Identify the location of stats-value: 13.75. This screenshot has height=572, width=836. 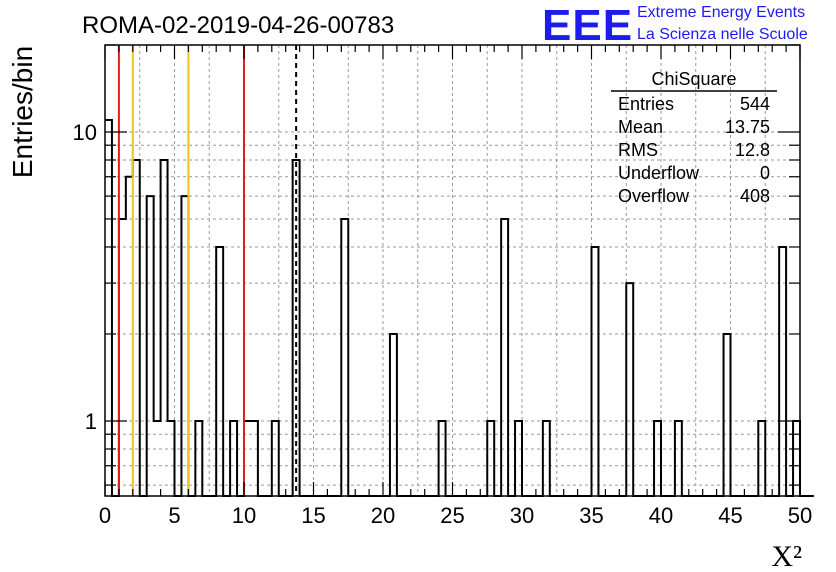
(747, 127).